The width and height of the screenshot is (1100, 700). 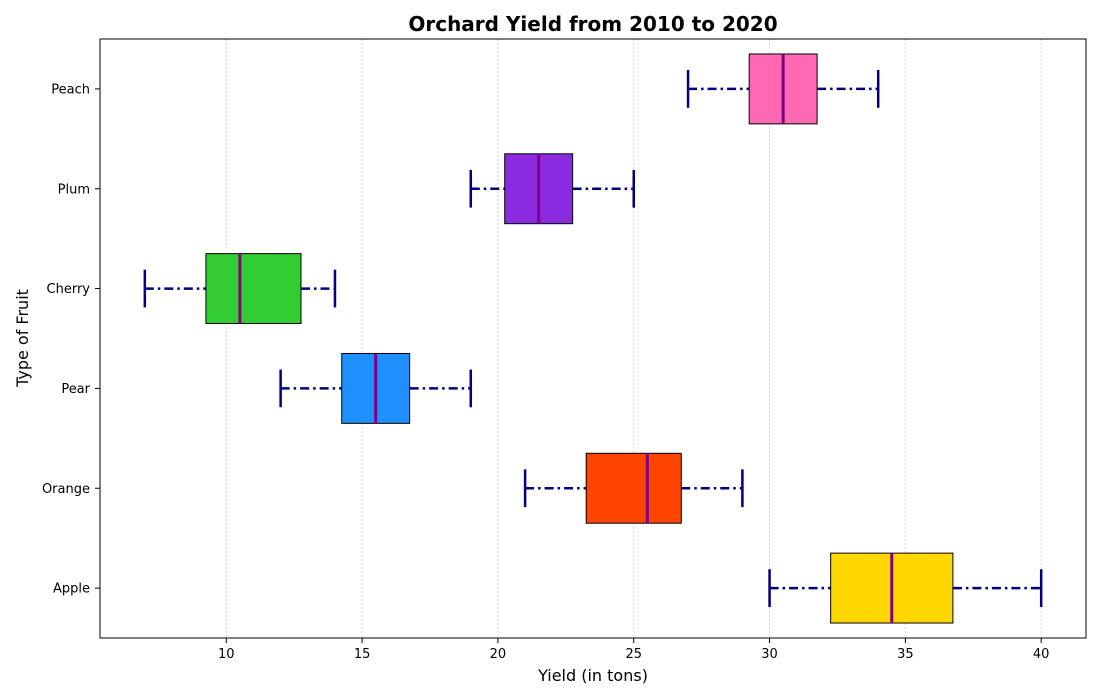 I want to click on y-tick-label: Cherry, so click(x=69, y=289).